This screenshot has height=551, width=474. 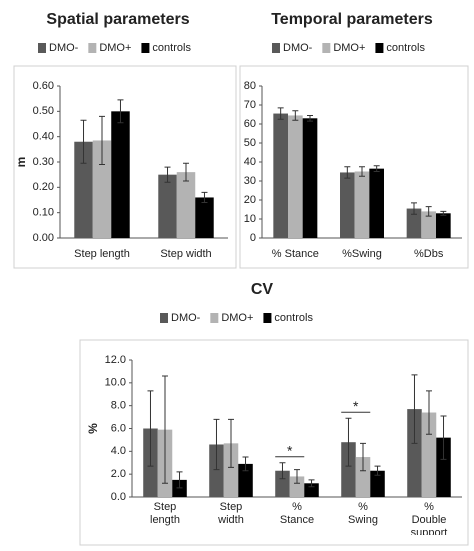 I want to click on x-tick-label: %Swing, so click(x=362, y=254).